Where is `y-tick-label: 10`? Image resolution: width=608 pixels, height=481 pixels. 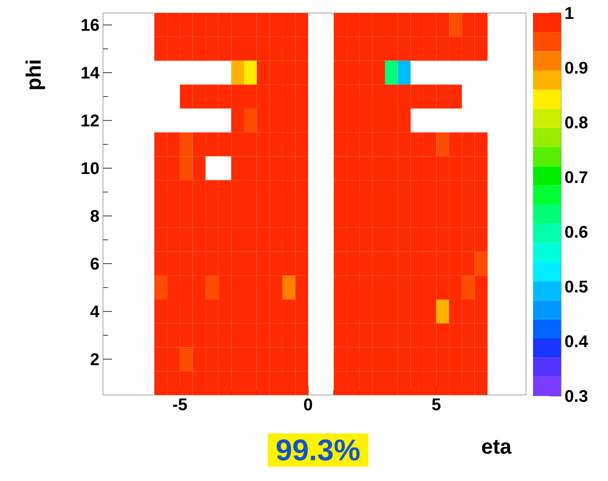
y-tick-label: 10 is located at coordinates (90, 168).